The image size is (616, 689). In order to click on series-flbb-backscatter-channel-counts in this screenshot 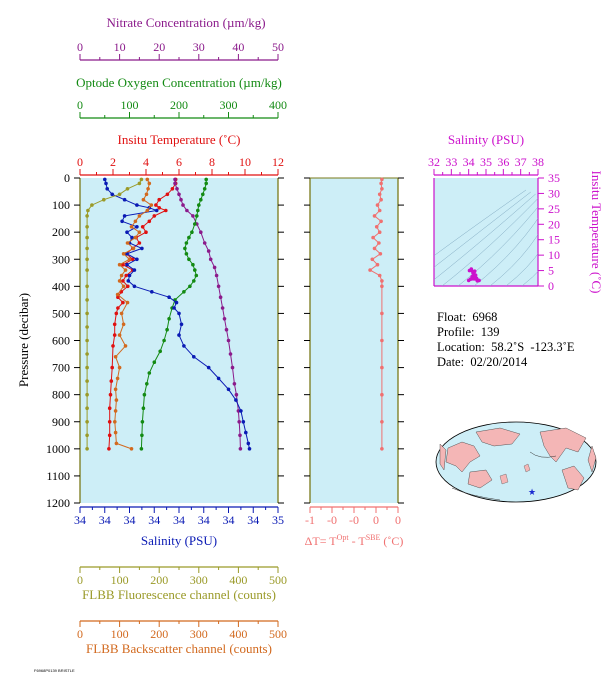, I will do `click(133, 314)`.